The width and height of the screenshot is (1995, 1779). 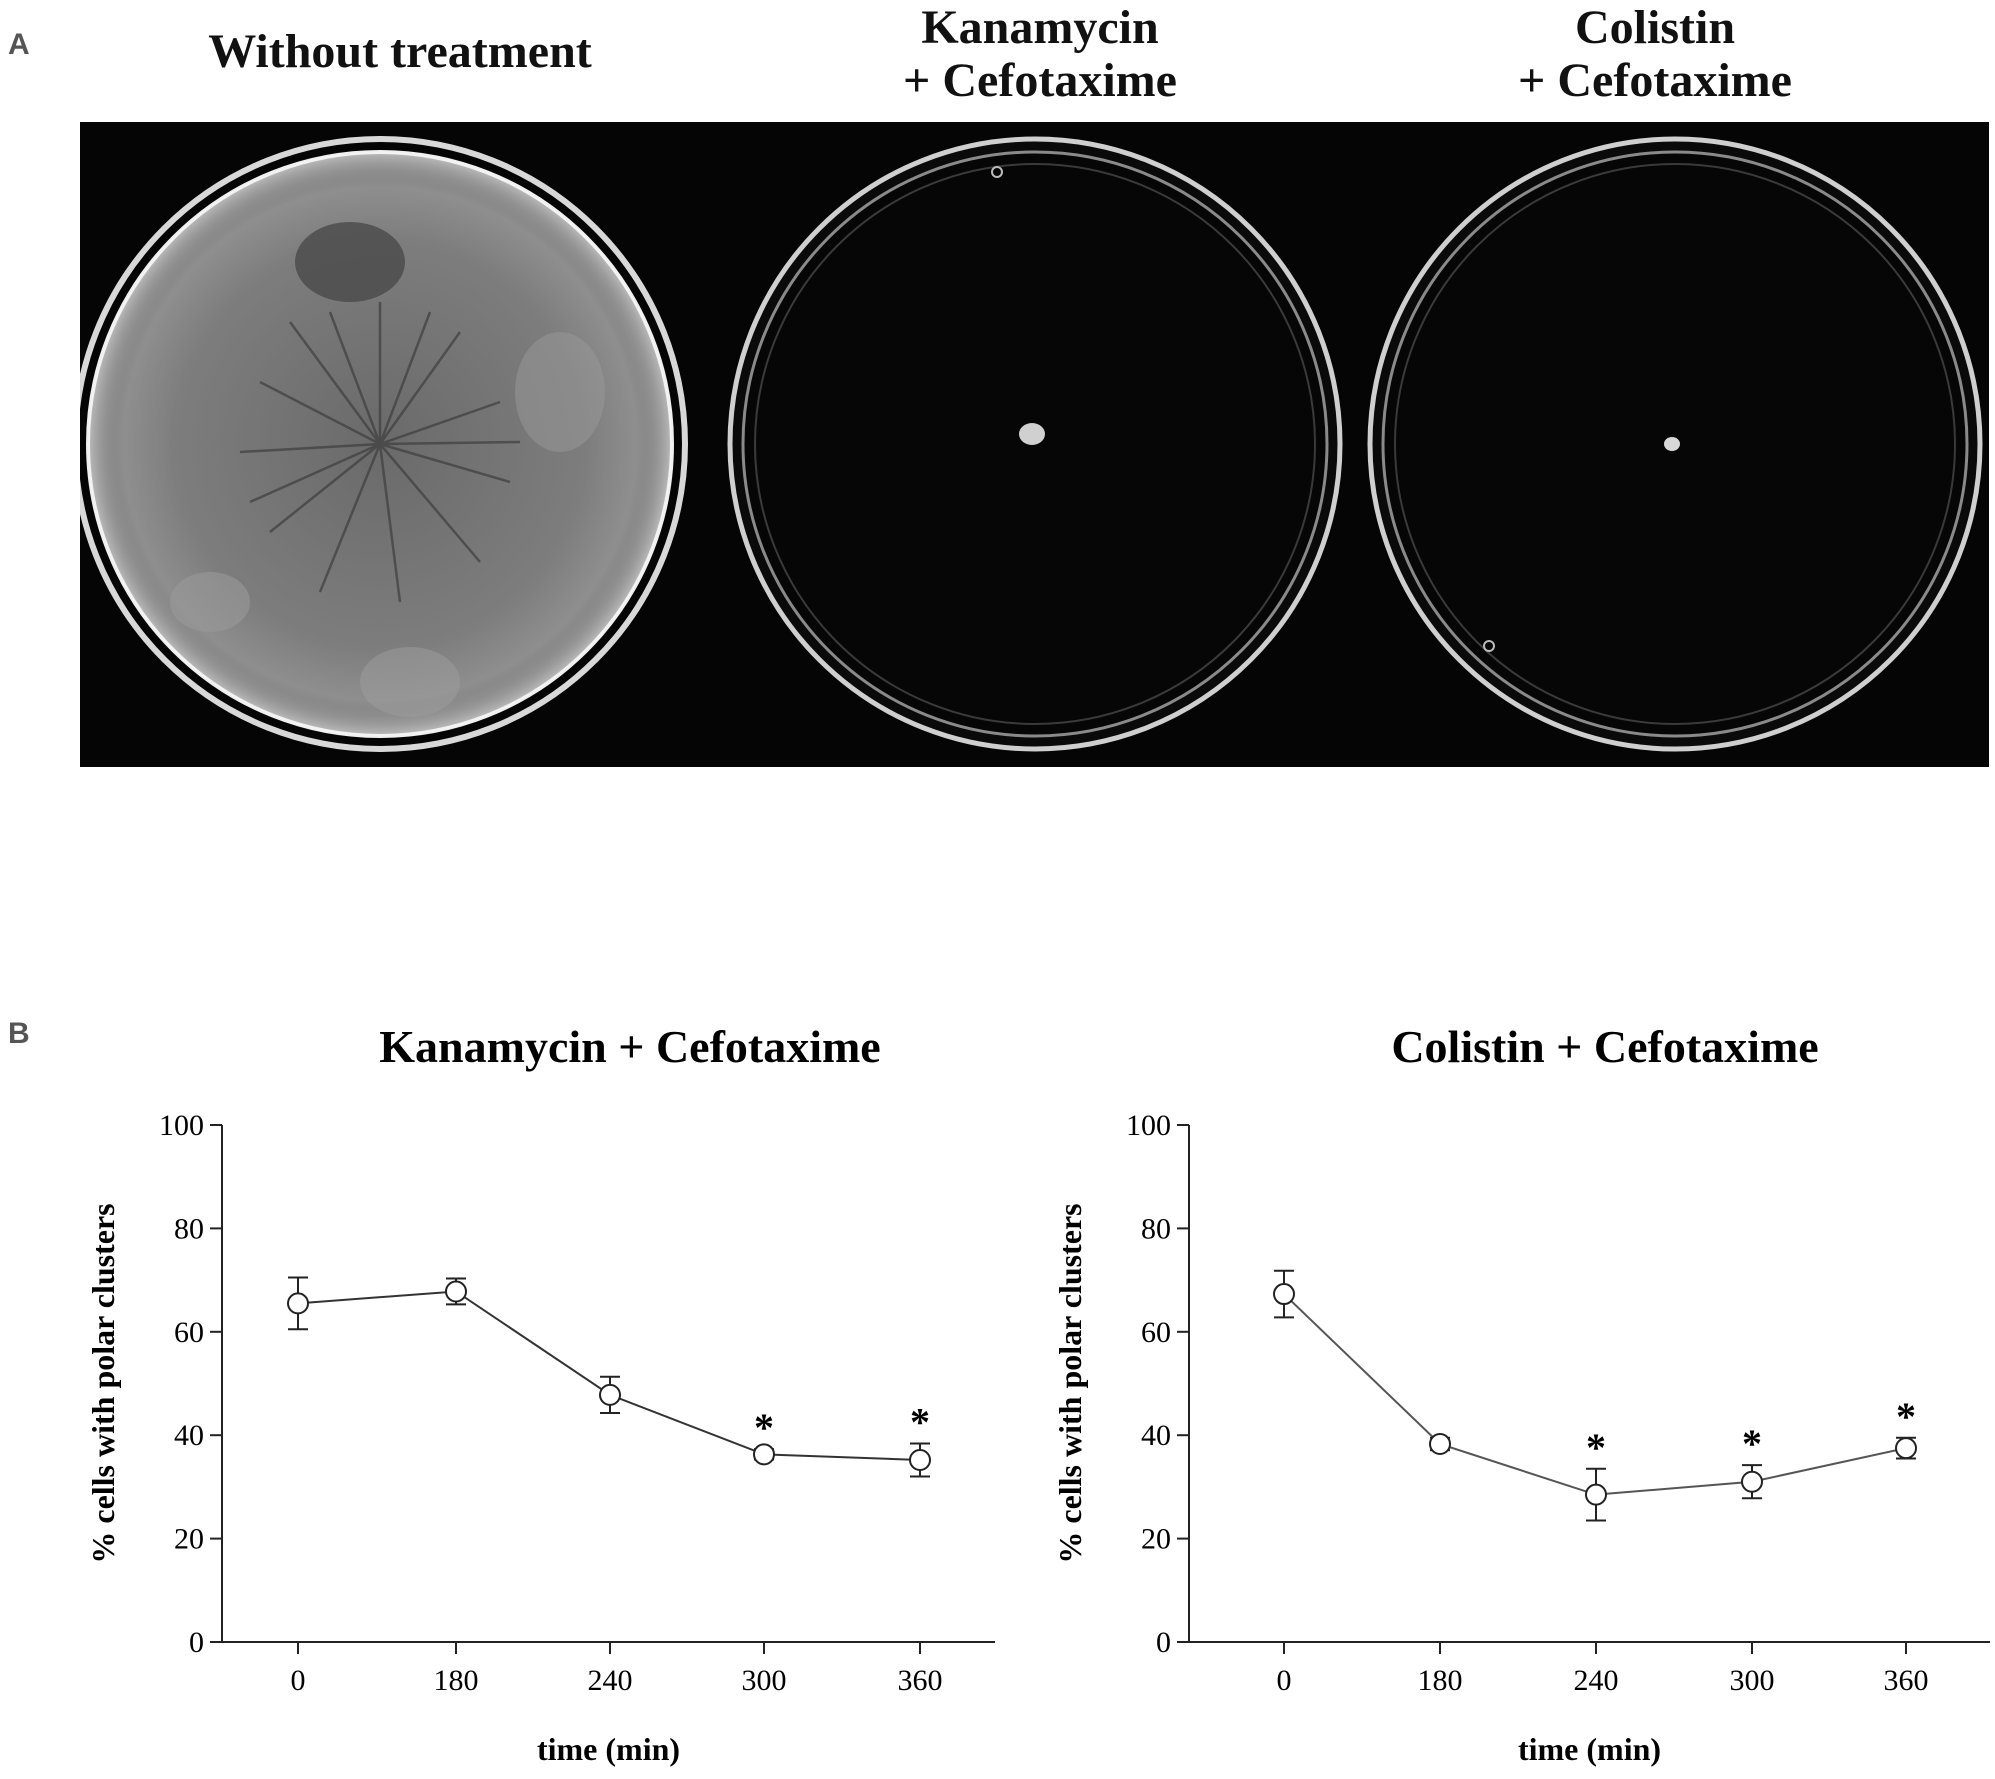 What do you see at coordinates (1675, 444) in the screenshot?
I see `petri-dish-colistin` at bounding box center [1675, 444].